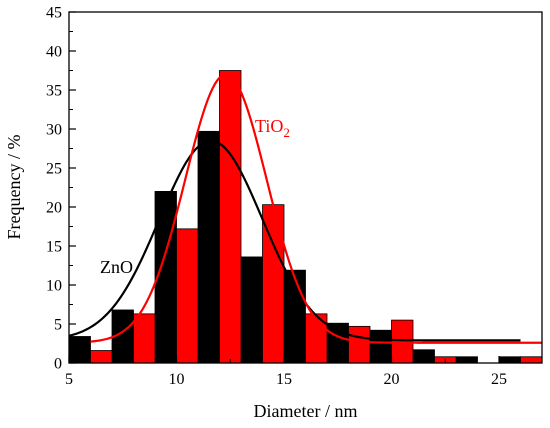 The width and height of the screenshot is (550, 428). What do you see at coordinates (69, 379) in the screenshot?
I see `x-tick-label: 5` at bounding box center [69, 379].